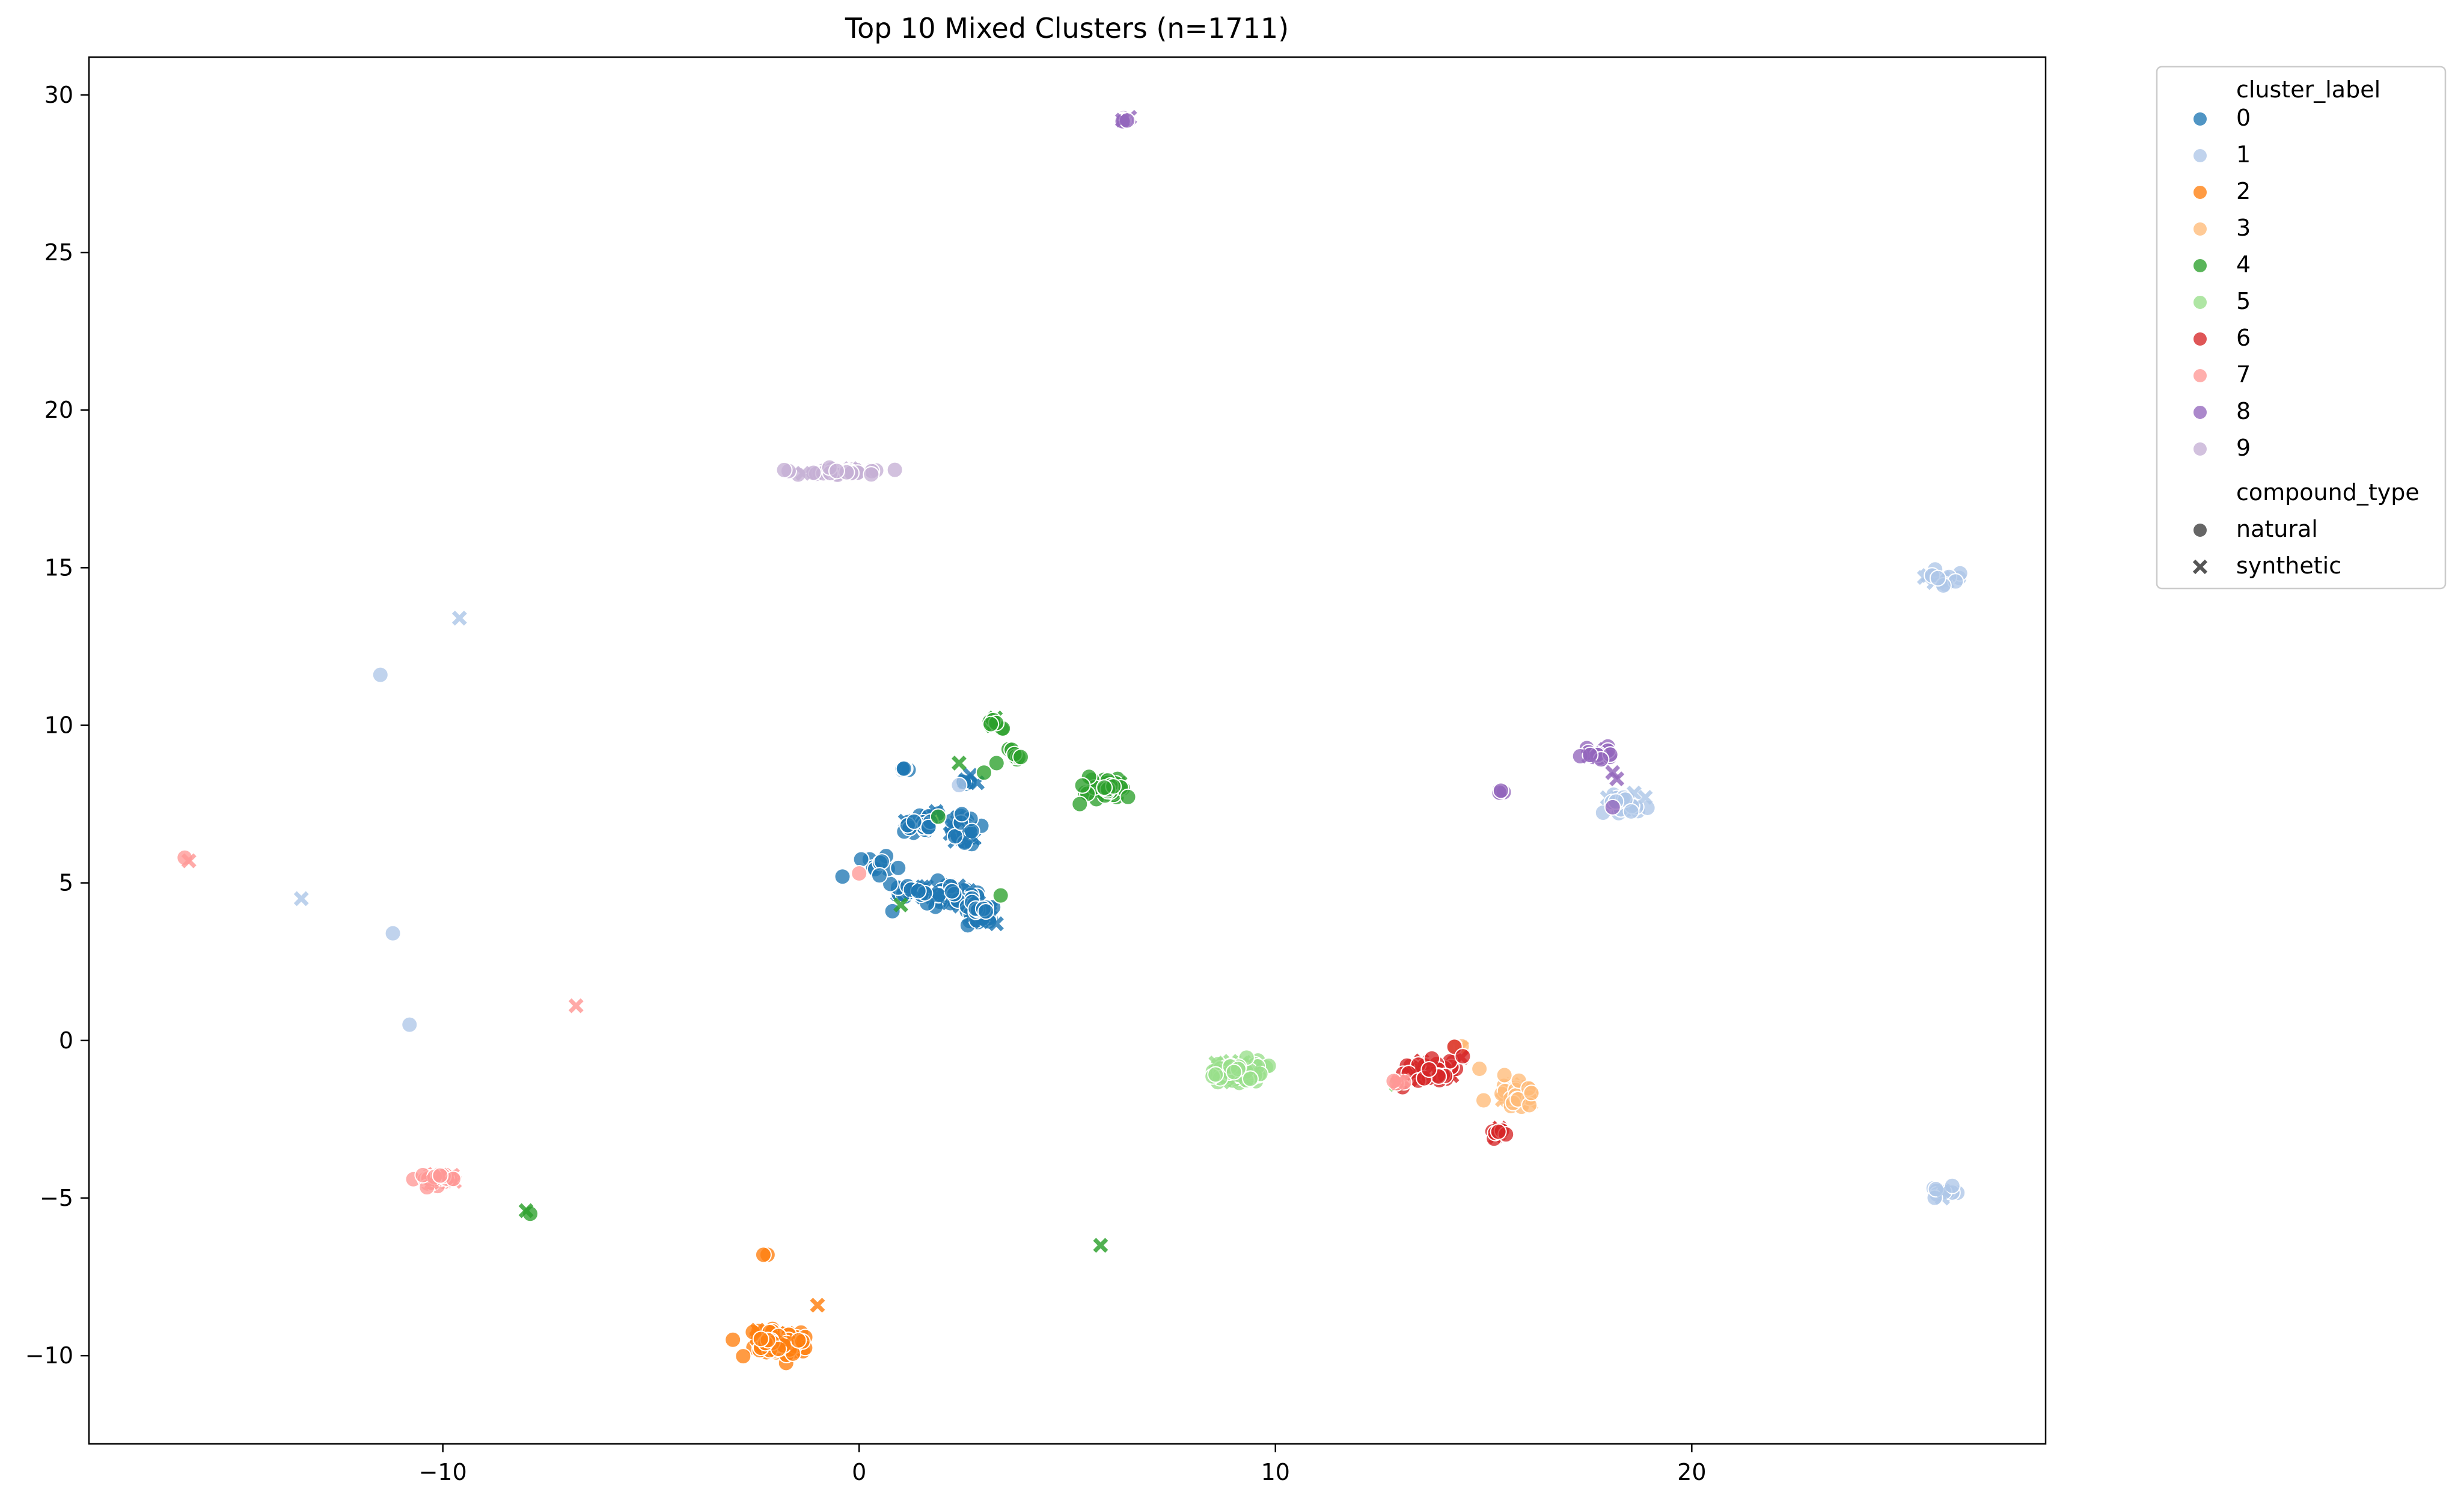 This screenshot has width=2464, height=1504. What do you see at coordinates (2200, 530) in the screenshot?
I see `legend-marker-natural` at bounding box center [2200, 530].